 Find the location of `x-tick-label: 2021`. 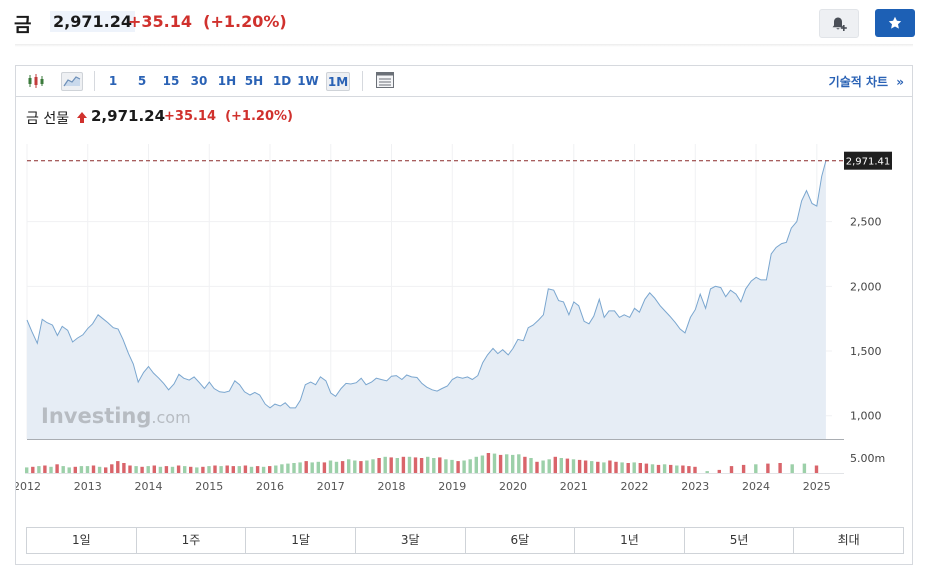

x-tick-label: 2021 is located at coordinates (574, 486).